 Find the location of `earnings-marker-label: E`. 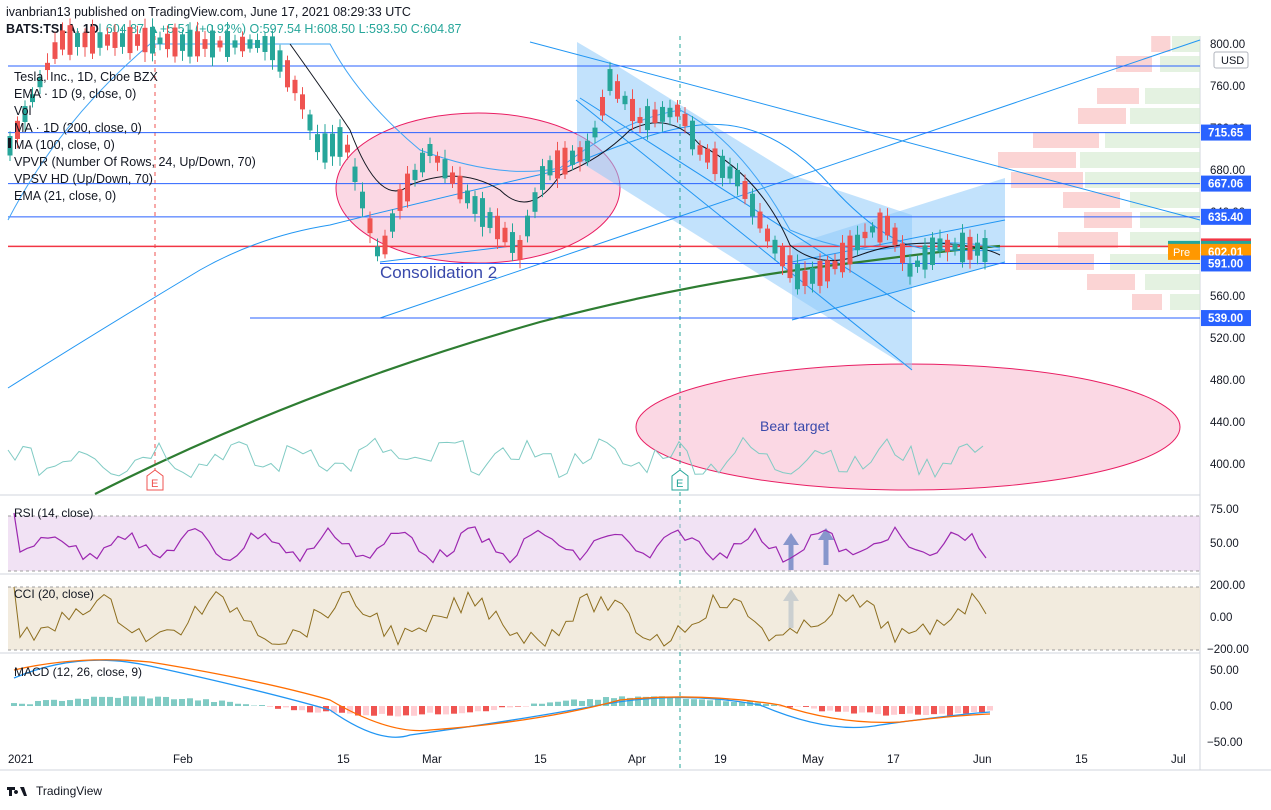

earnings-marker-label: E is located at coordinates (679, 484).